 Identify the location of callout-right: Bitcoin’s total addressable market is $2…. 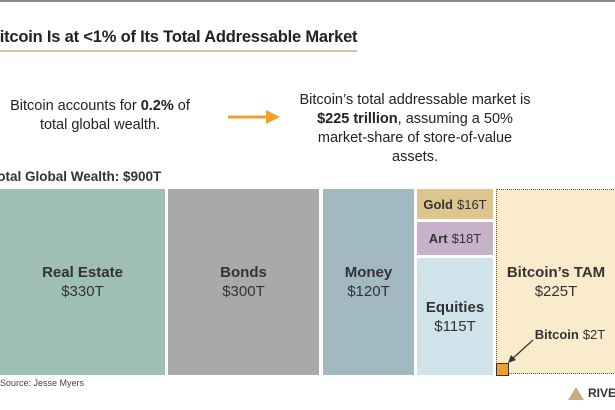
(415, 128).